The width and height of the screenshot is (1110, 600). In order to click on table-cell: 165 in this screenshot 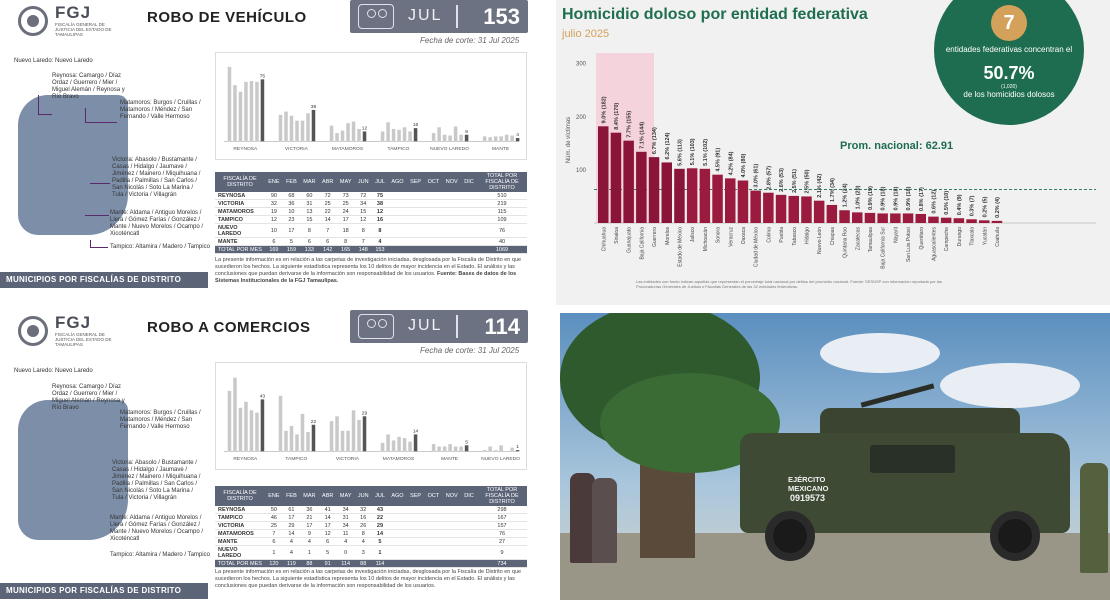, I will do `click(345, 249)`.